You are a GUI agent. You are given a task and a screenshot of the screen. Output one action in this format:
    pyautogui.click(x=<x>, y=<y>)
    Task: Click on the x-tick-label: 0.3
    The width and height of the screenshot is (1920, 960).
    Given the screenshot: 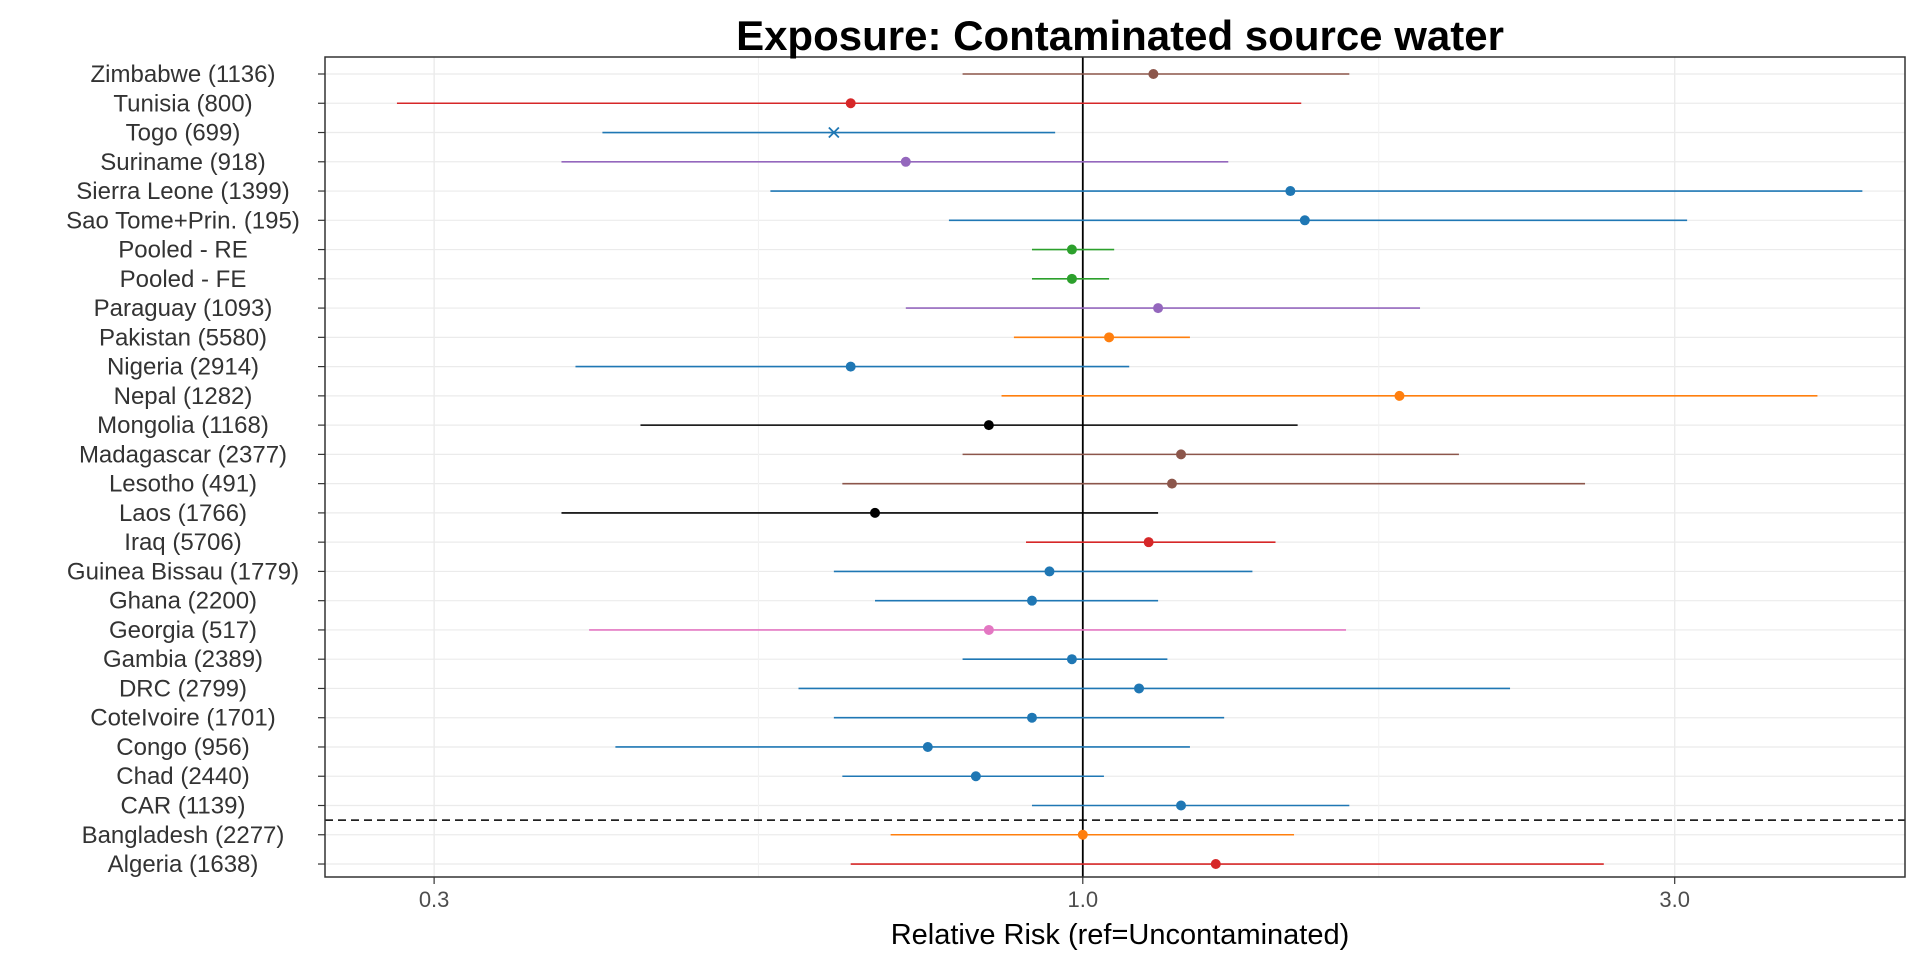 What is the action you would take?
    pyautogui.click(x=434, y=899)
    